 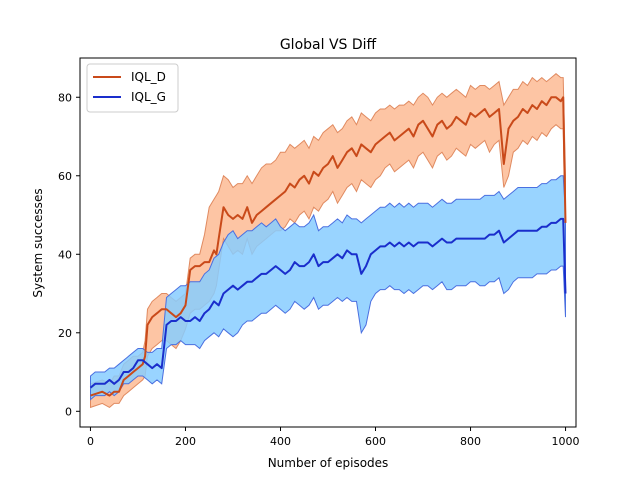 What do you see at coordinates (375, 441) in the screenshot?
I see `x-tick-label: 600` at bounding box center [375, 441].